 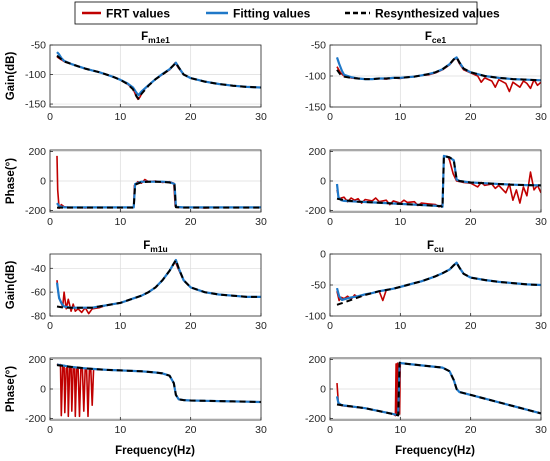 I want to click on y-tick-label: -150, so click(x=35, y=105).